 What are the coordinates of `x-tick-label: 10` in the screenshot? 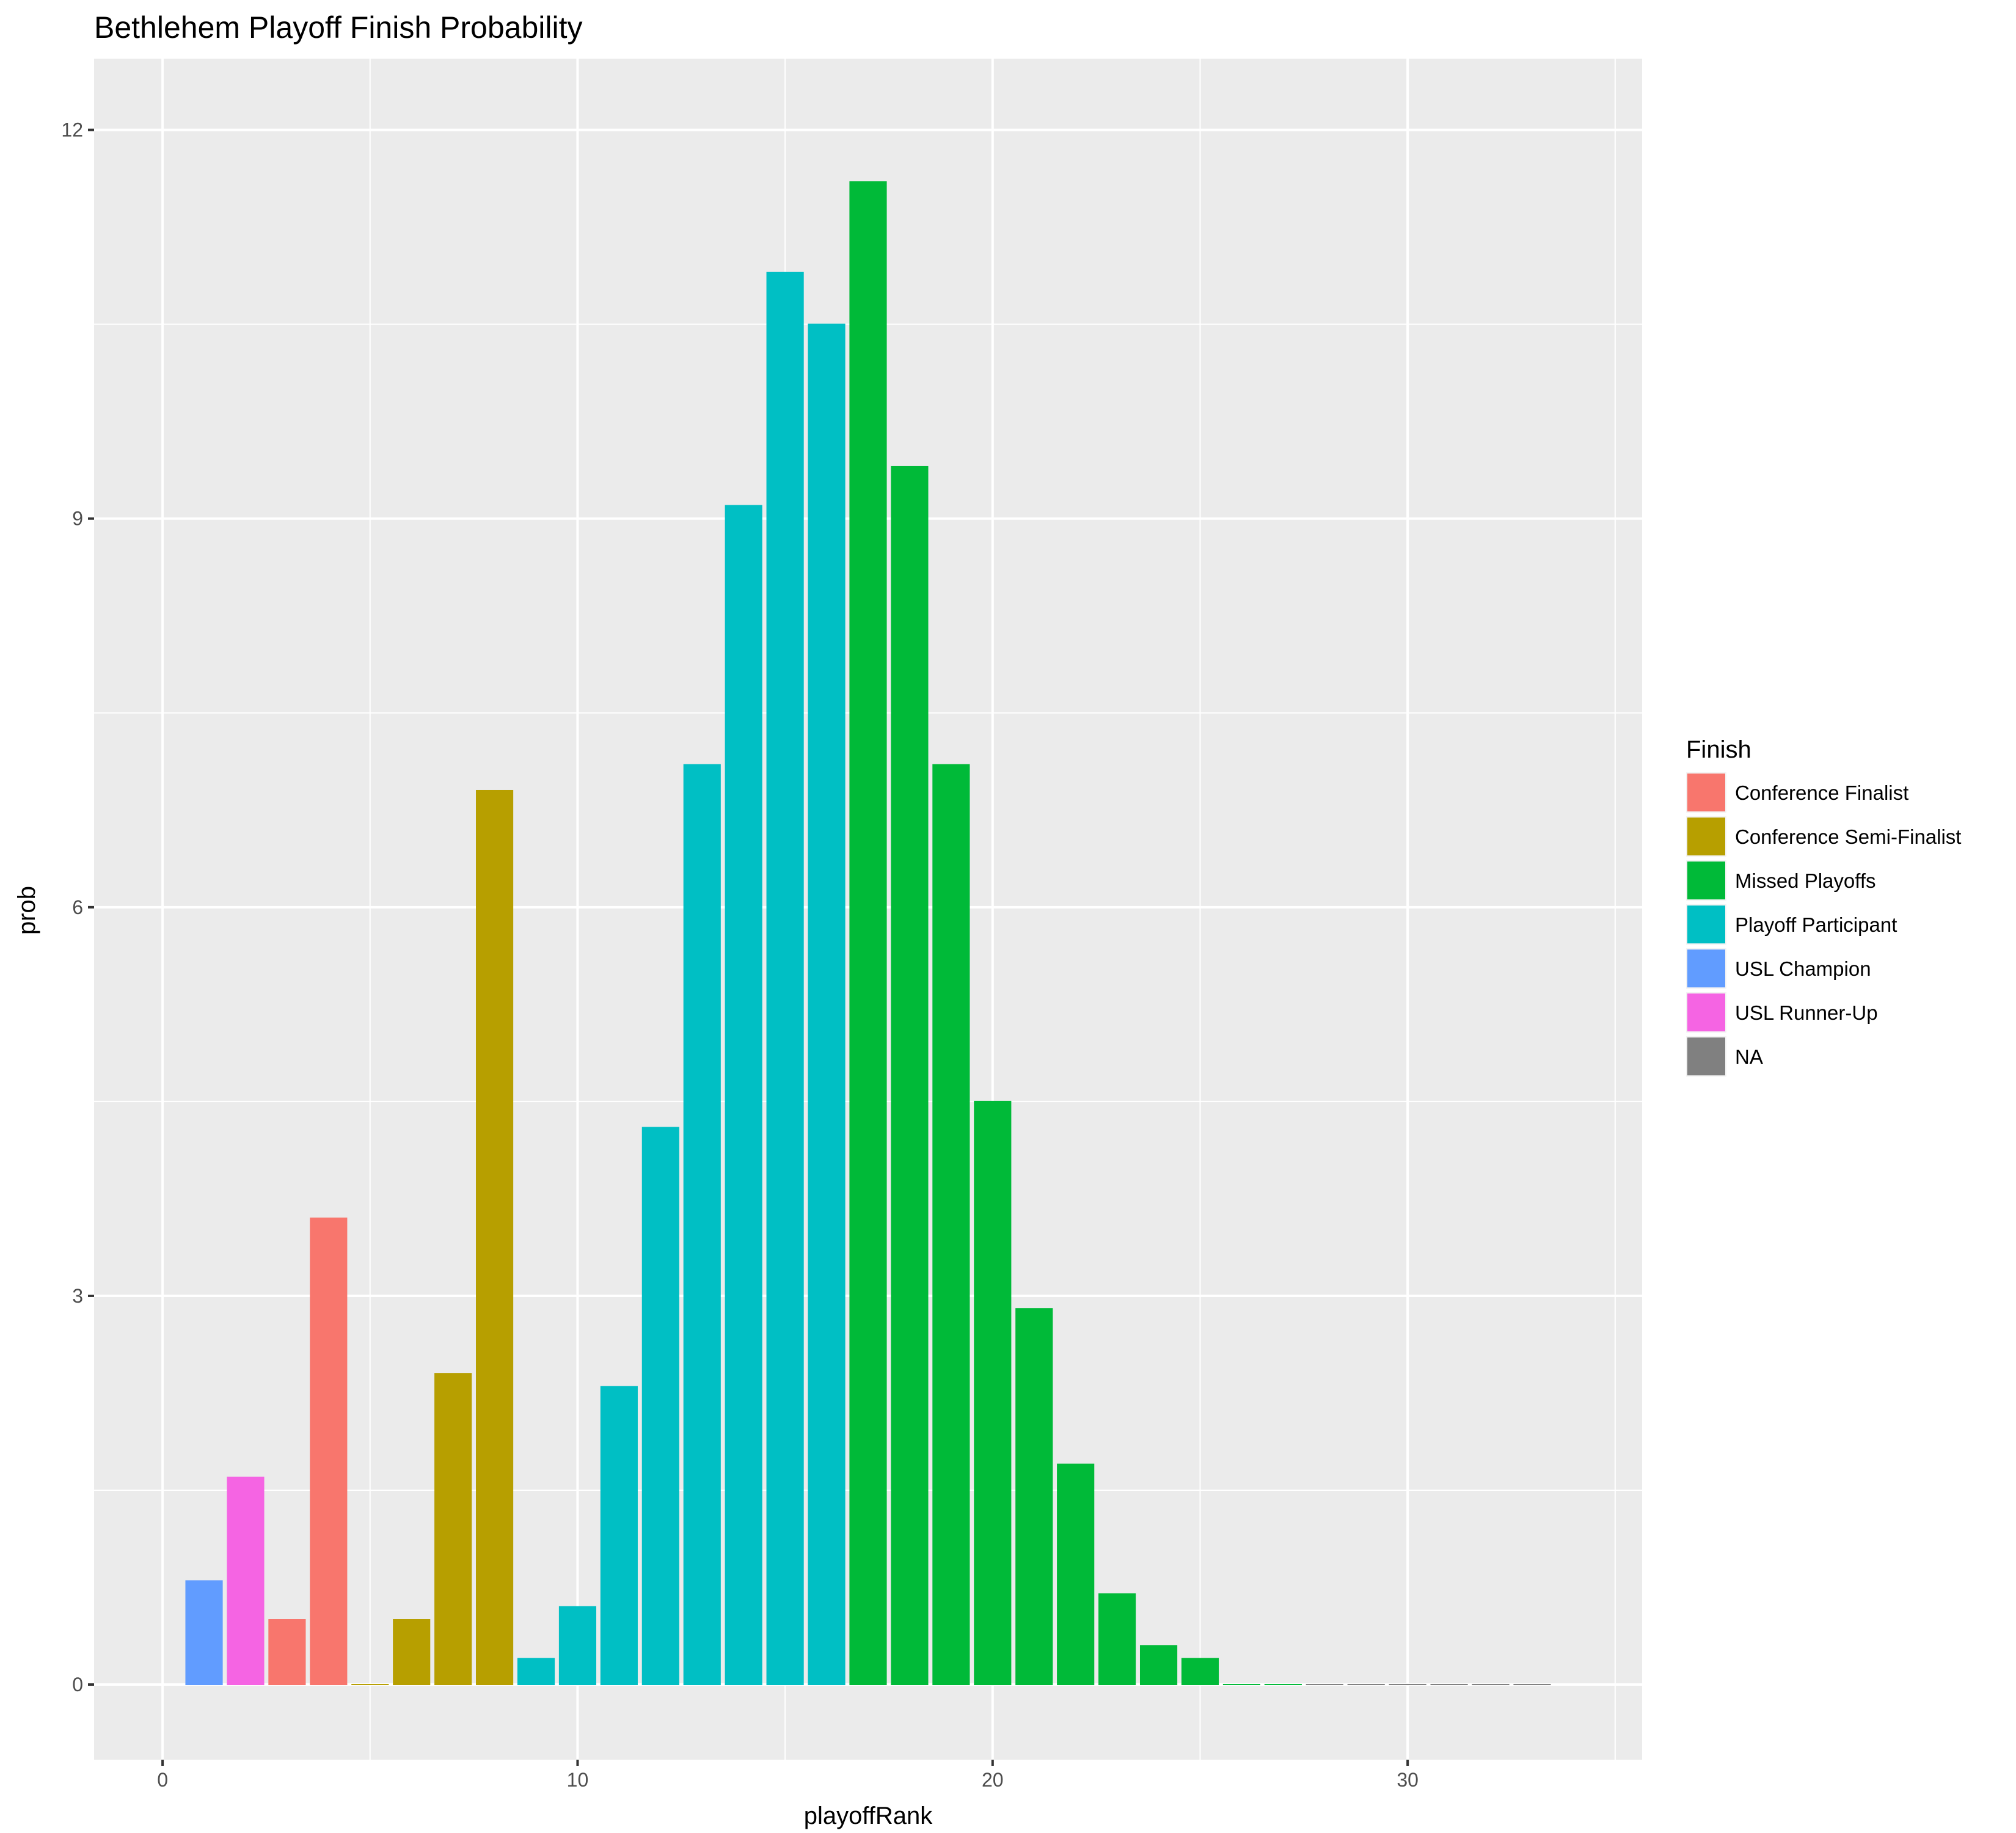 It's located at (578, 1780).